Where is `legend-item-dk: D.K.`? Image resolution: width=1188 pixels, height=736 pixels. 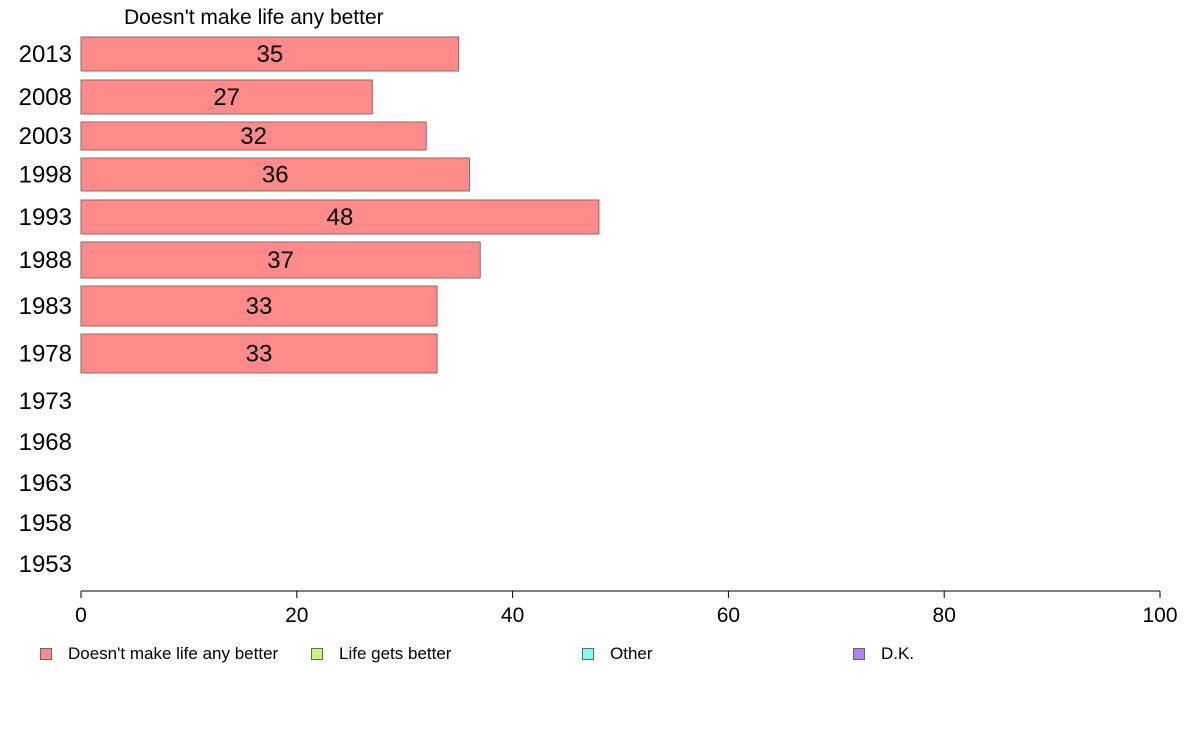
legend-item-dk: D.K. is located at coordinates (883, 654).